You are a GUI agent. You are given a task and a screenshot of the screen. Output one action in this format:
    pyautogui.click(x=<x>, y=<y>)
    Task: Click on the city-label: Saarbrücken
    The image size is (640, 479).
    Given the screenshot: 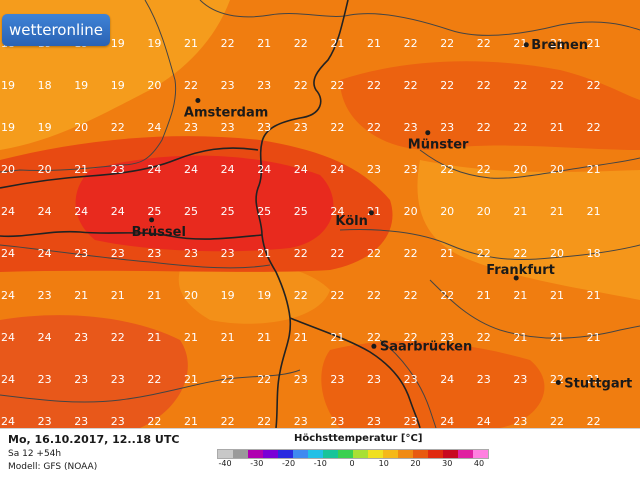 What is the action you would take?
    pyautogui.click(x=426, y=346)
    